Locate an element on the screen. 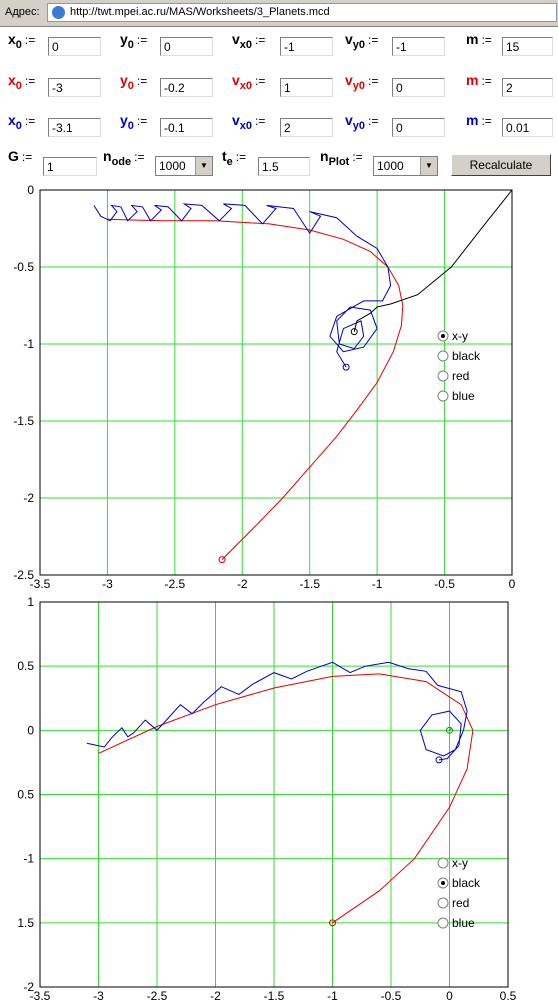 The height and width of the screenshot is (1007, 558). input-field: 15 is located at coordinates (527, 46).